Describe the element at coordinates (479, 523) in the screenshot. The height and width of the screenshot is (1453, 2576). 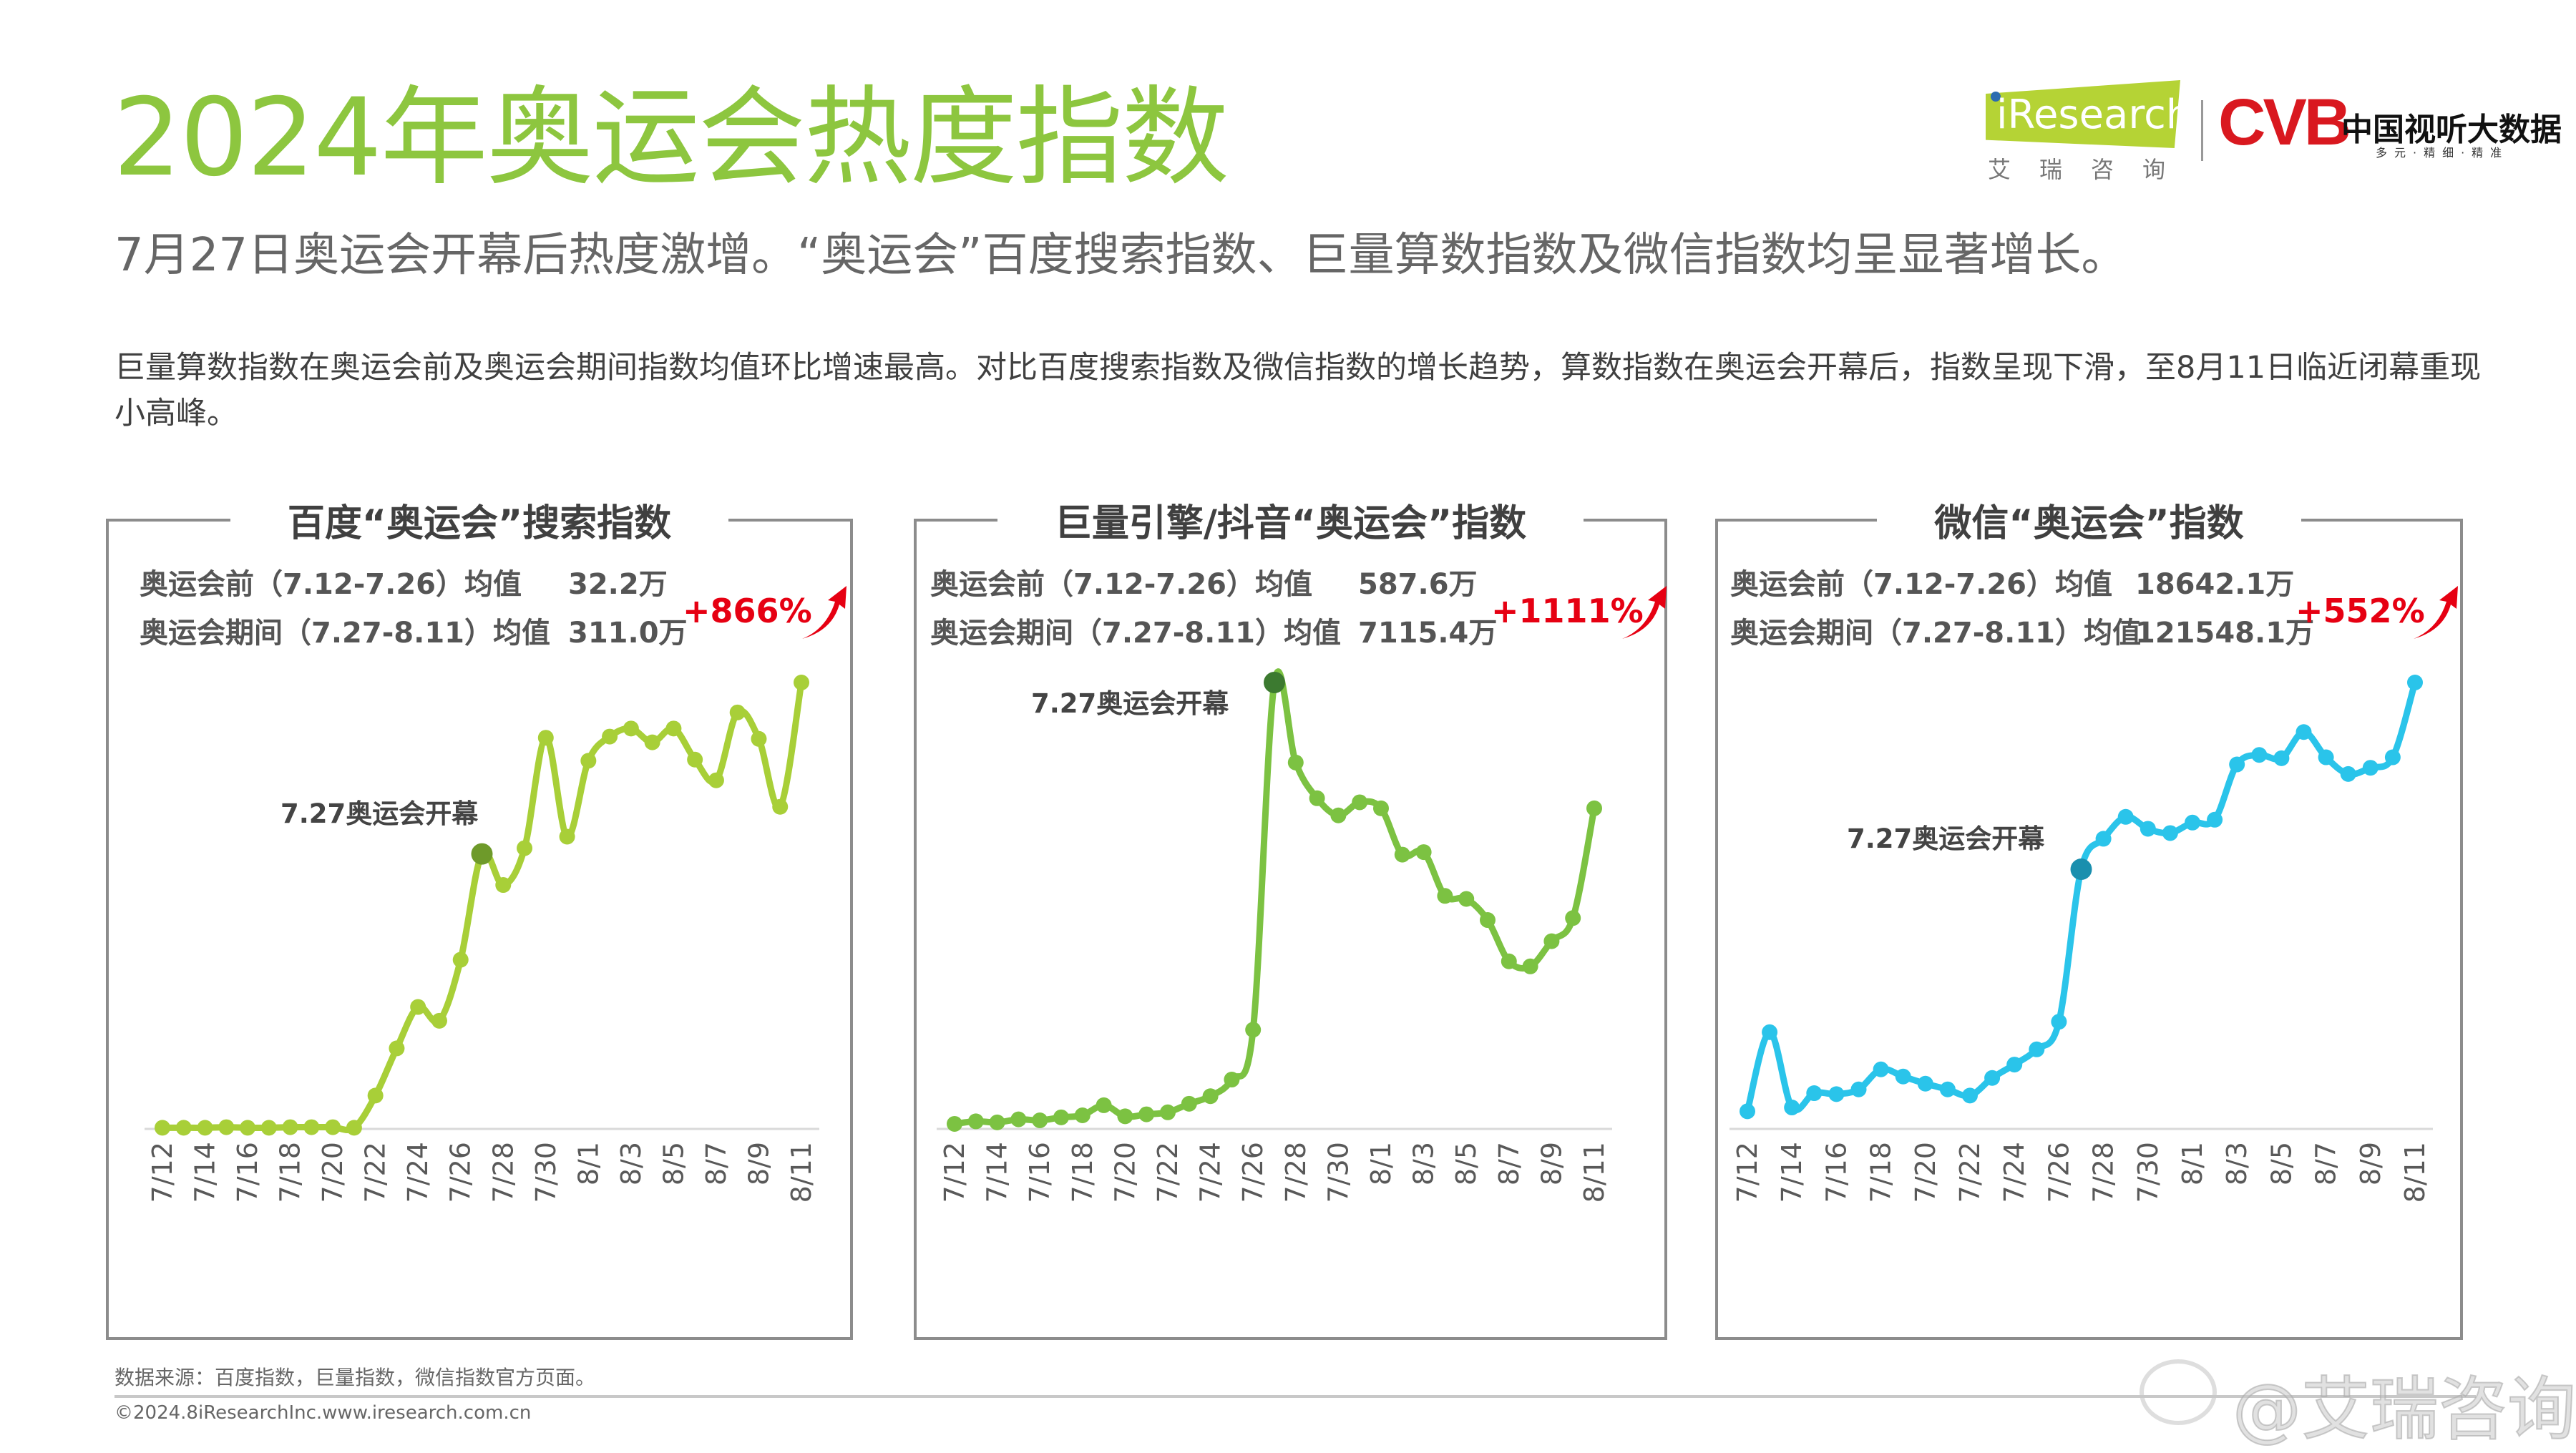
I see `chart-title: 百度“奥运会”搜索指数` at that location.